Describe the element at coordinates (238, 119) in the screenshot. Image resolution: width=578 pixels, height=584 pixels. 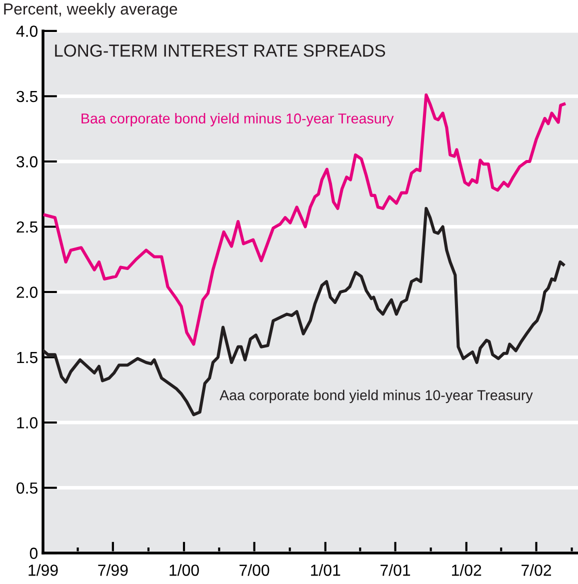
I see `text: Baa corporate bond yield minus 10-year Treasury` at that location.